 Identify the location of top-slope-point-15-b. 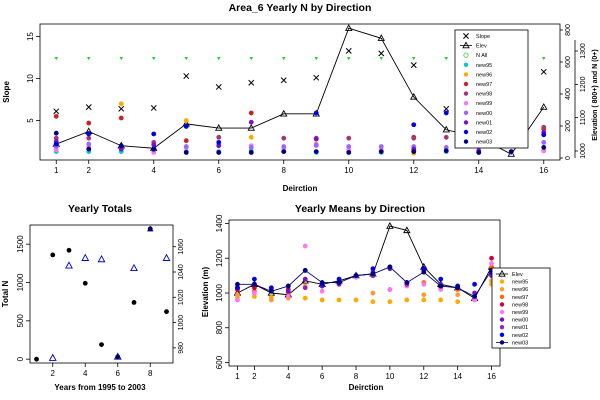
(543, 71).